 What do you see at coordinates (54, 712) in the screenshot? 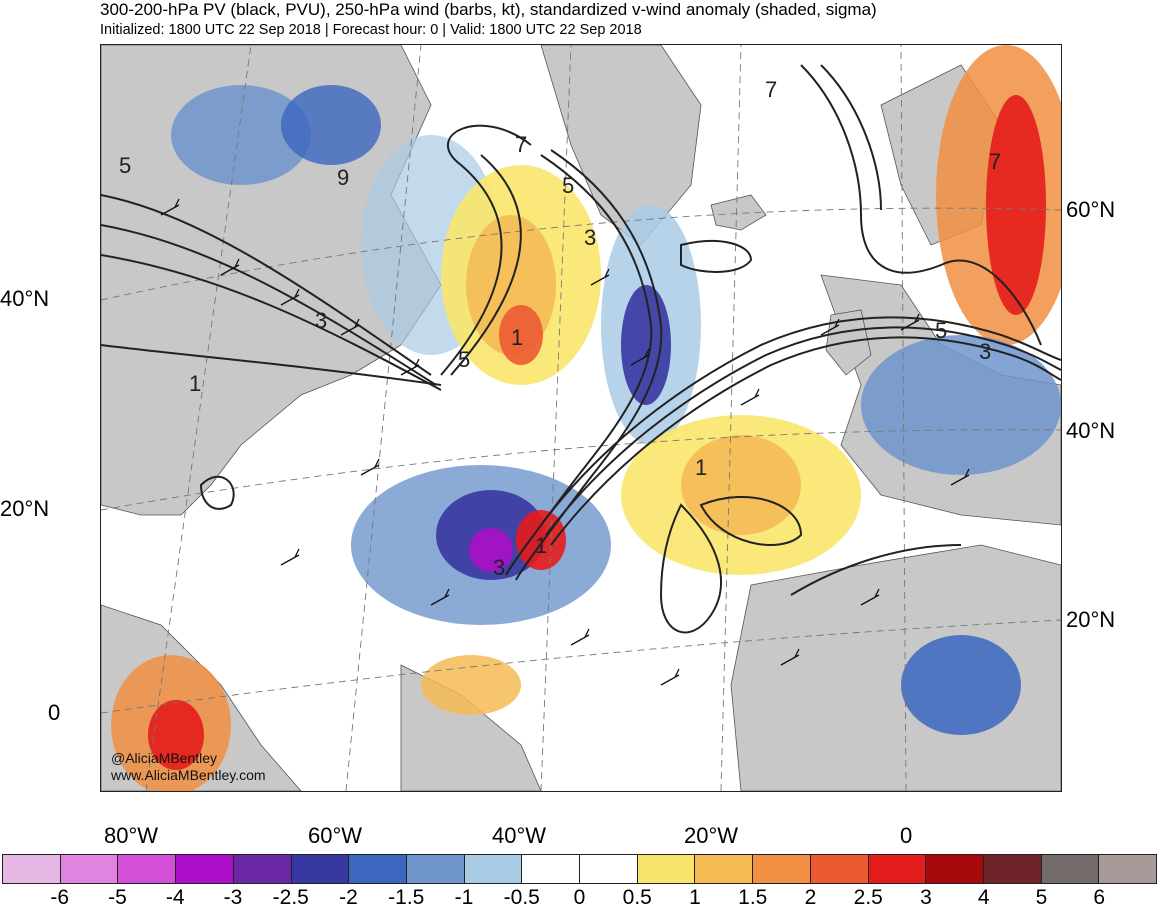
I see `lat-label: 0` at bounding box center [54, 712].